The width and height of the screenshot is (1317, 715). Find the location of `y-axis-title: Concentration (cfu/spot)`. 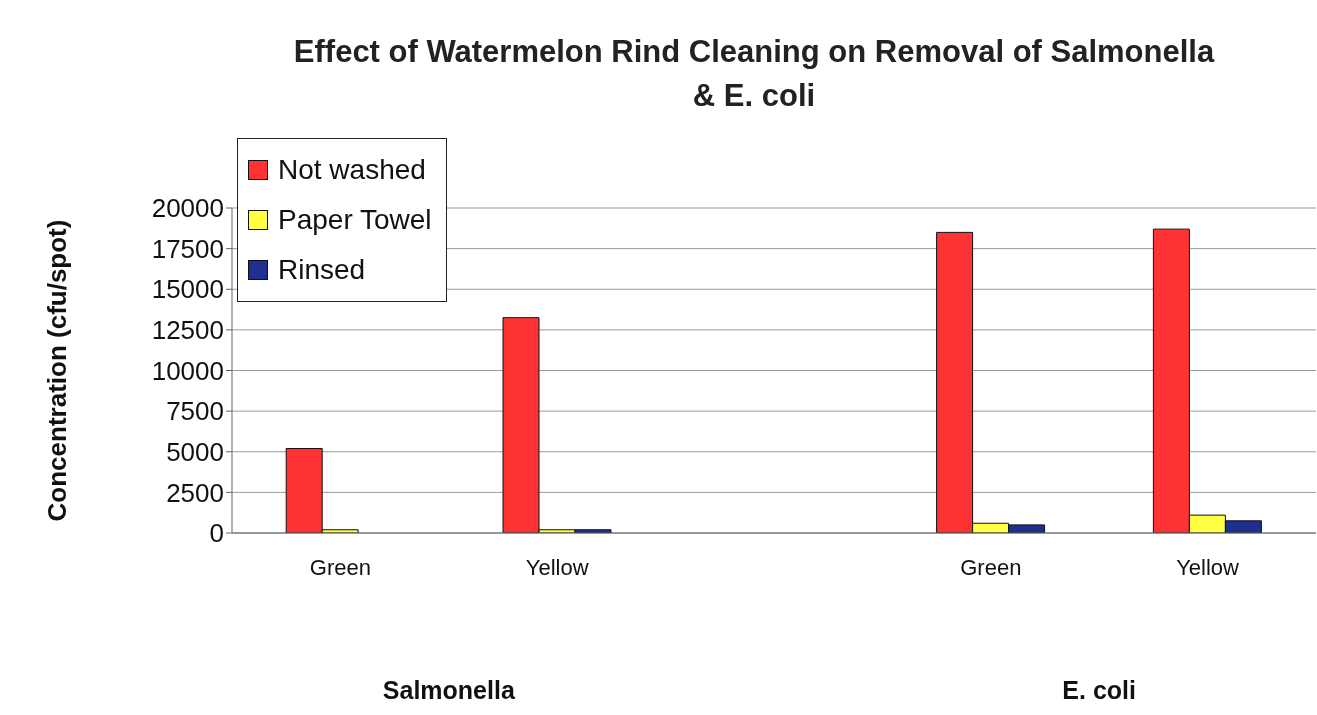

y-axis-title: Concentration (cfu/spot) is located at coordinates (57, 370).